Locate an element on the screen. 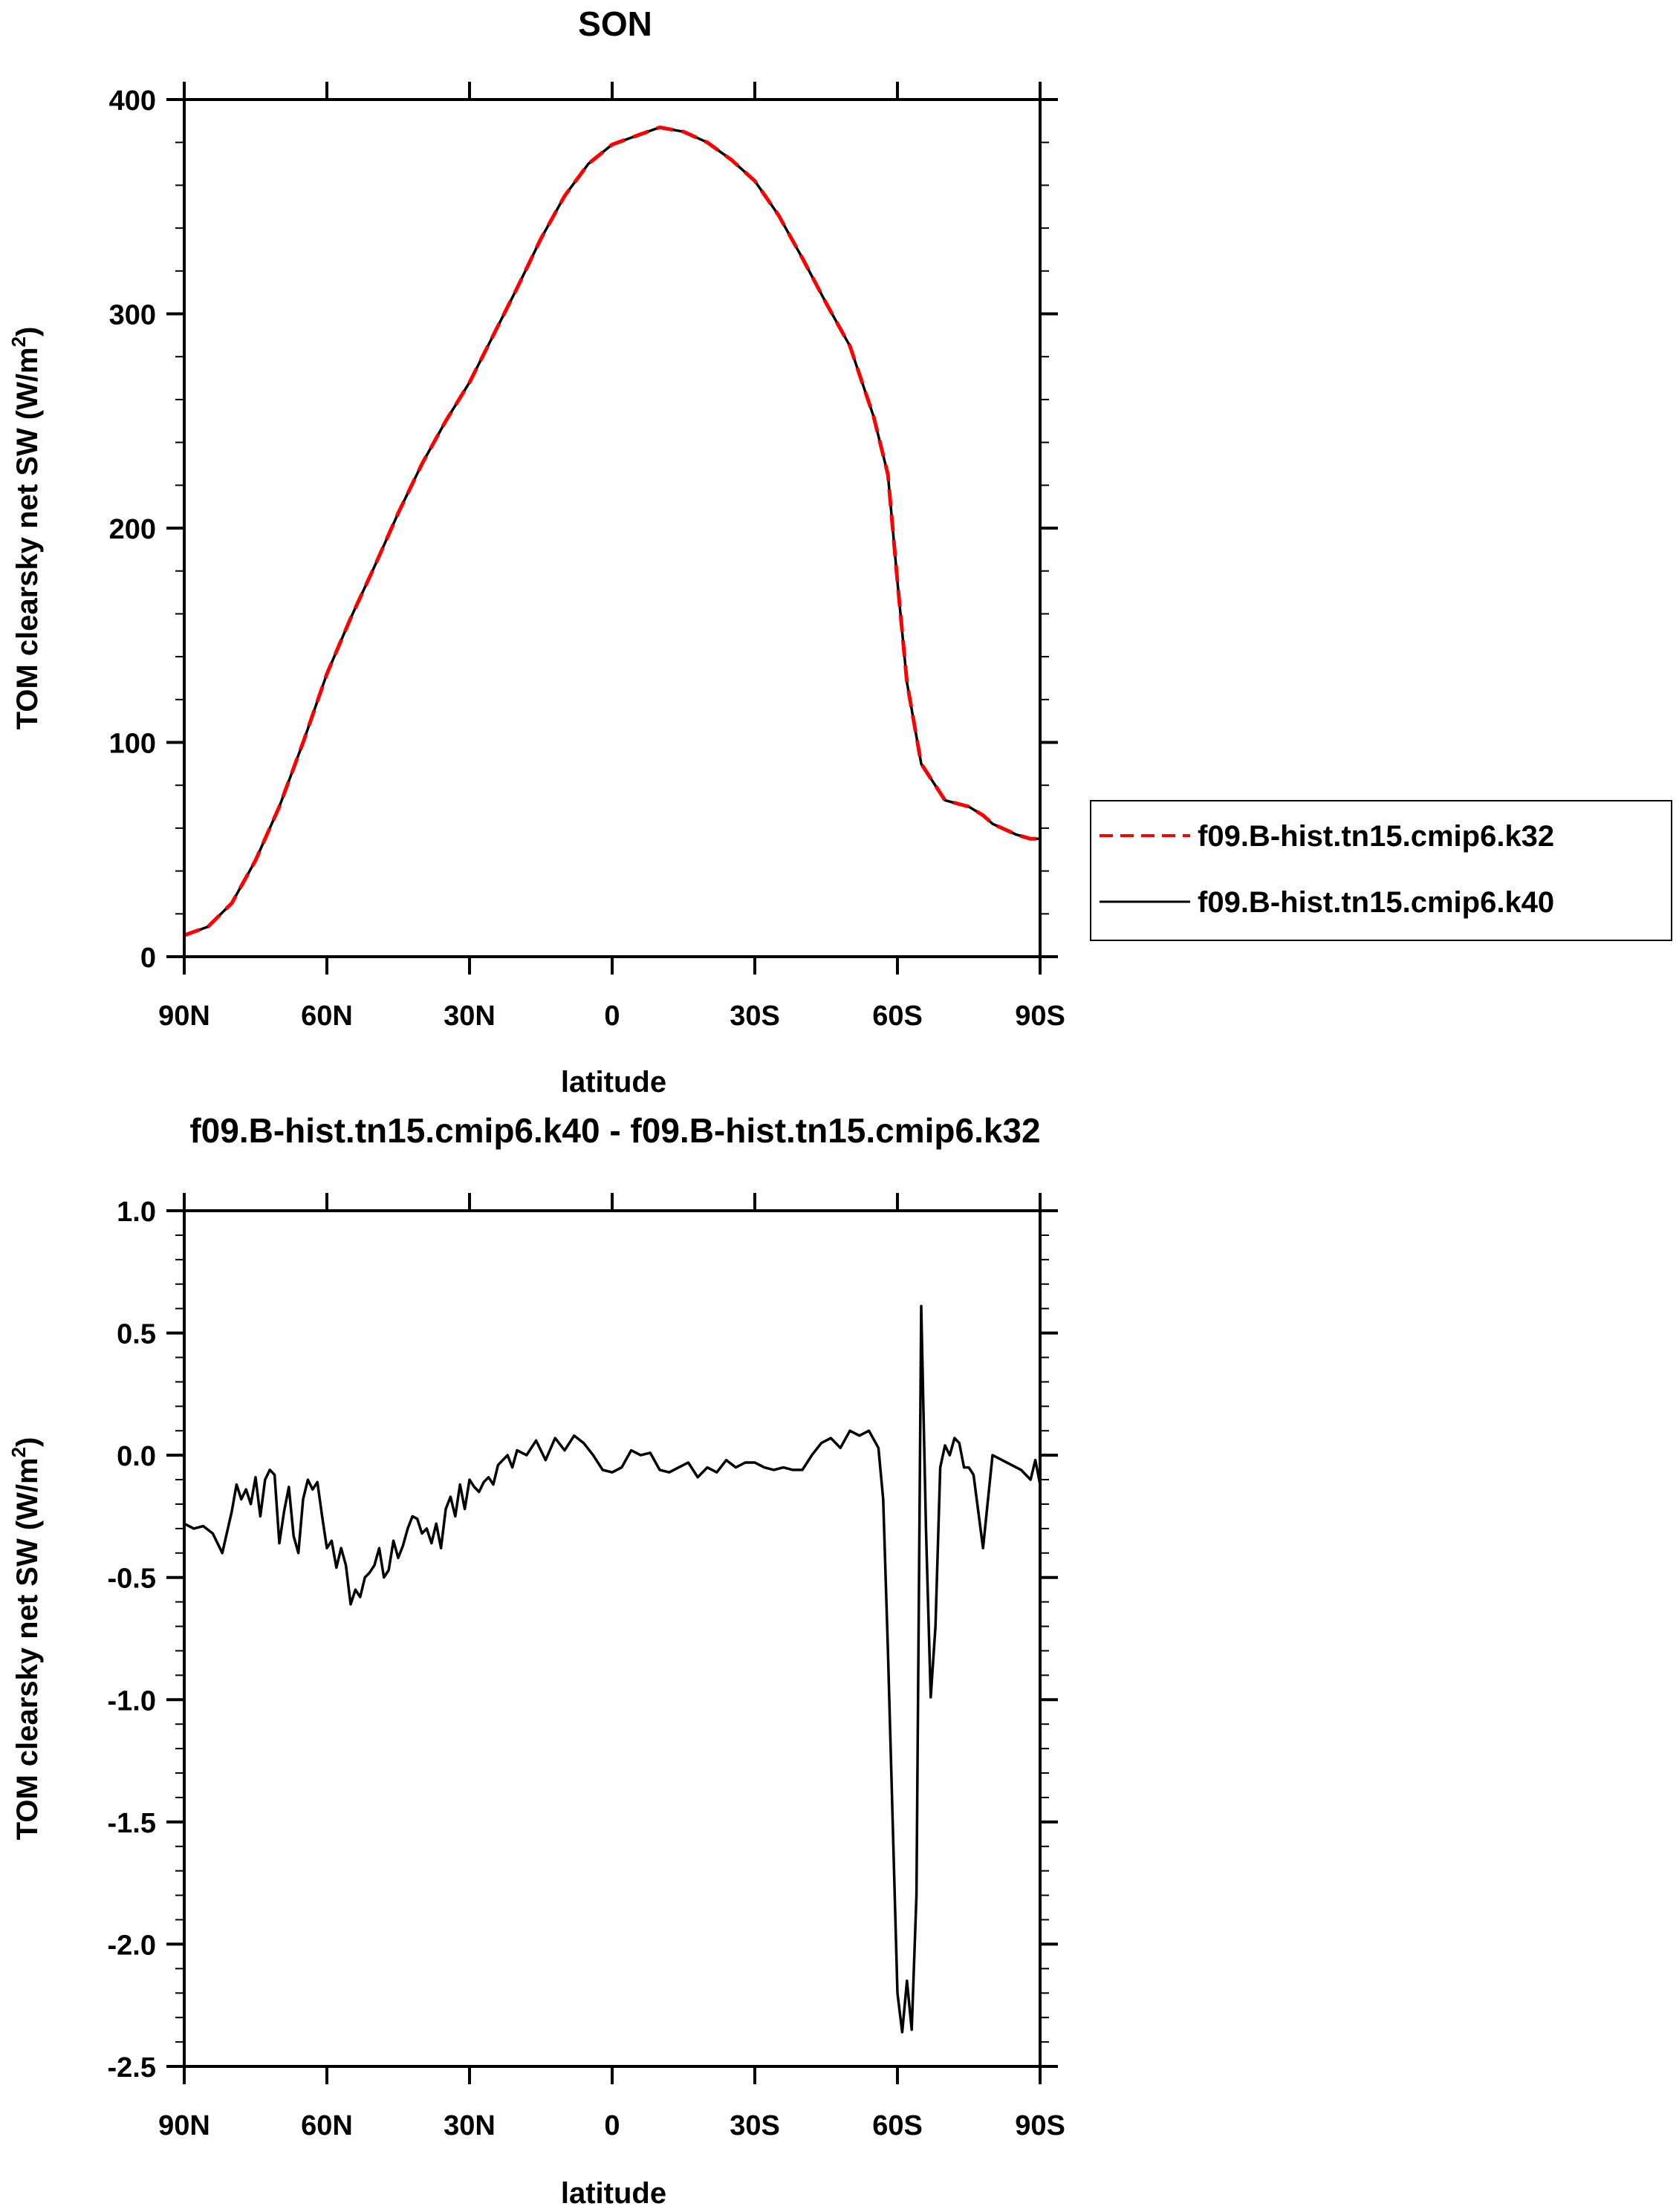  top-x-axis-label: latitude is located at coordinates (613, 1082).